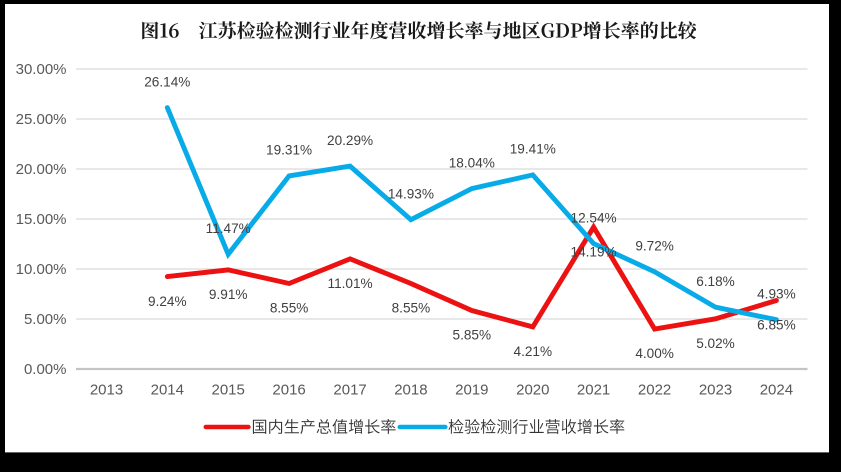 The width and height of the screenshot is (841, 472). What do you see at coordinates (715, 390) in the screenshot?
I see `svg-text: 2023` at bounding box center [715, 390].